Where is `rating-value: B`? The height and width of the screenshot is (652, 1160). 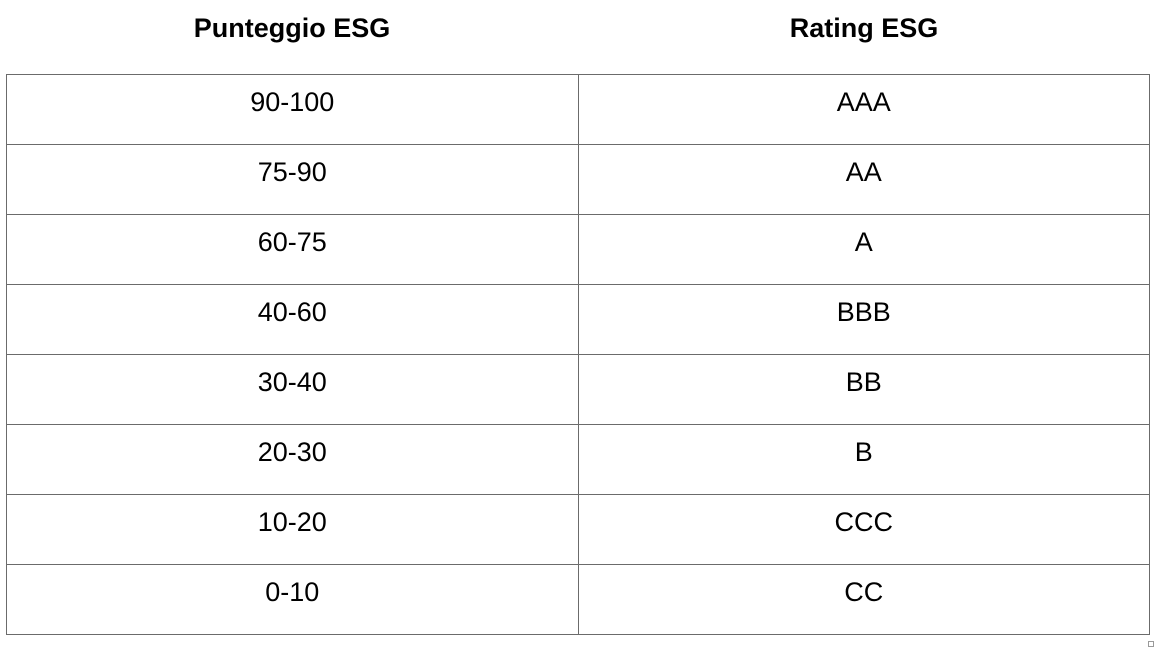
rating-value: B is located at coordinates (863, 452).